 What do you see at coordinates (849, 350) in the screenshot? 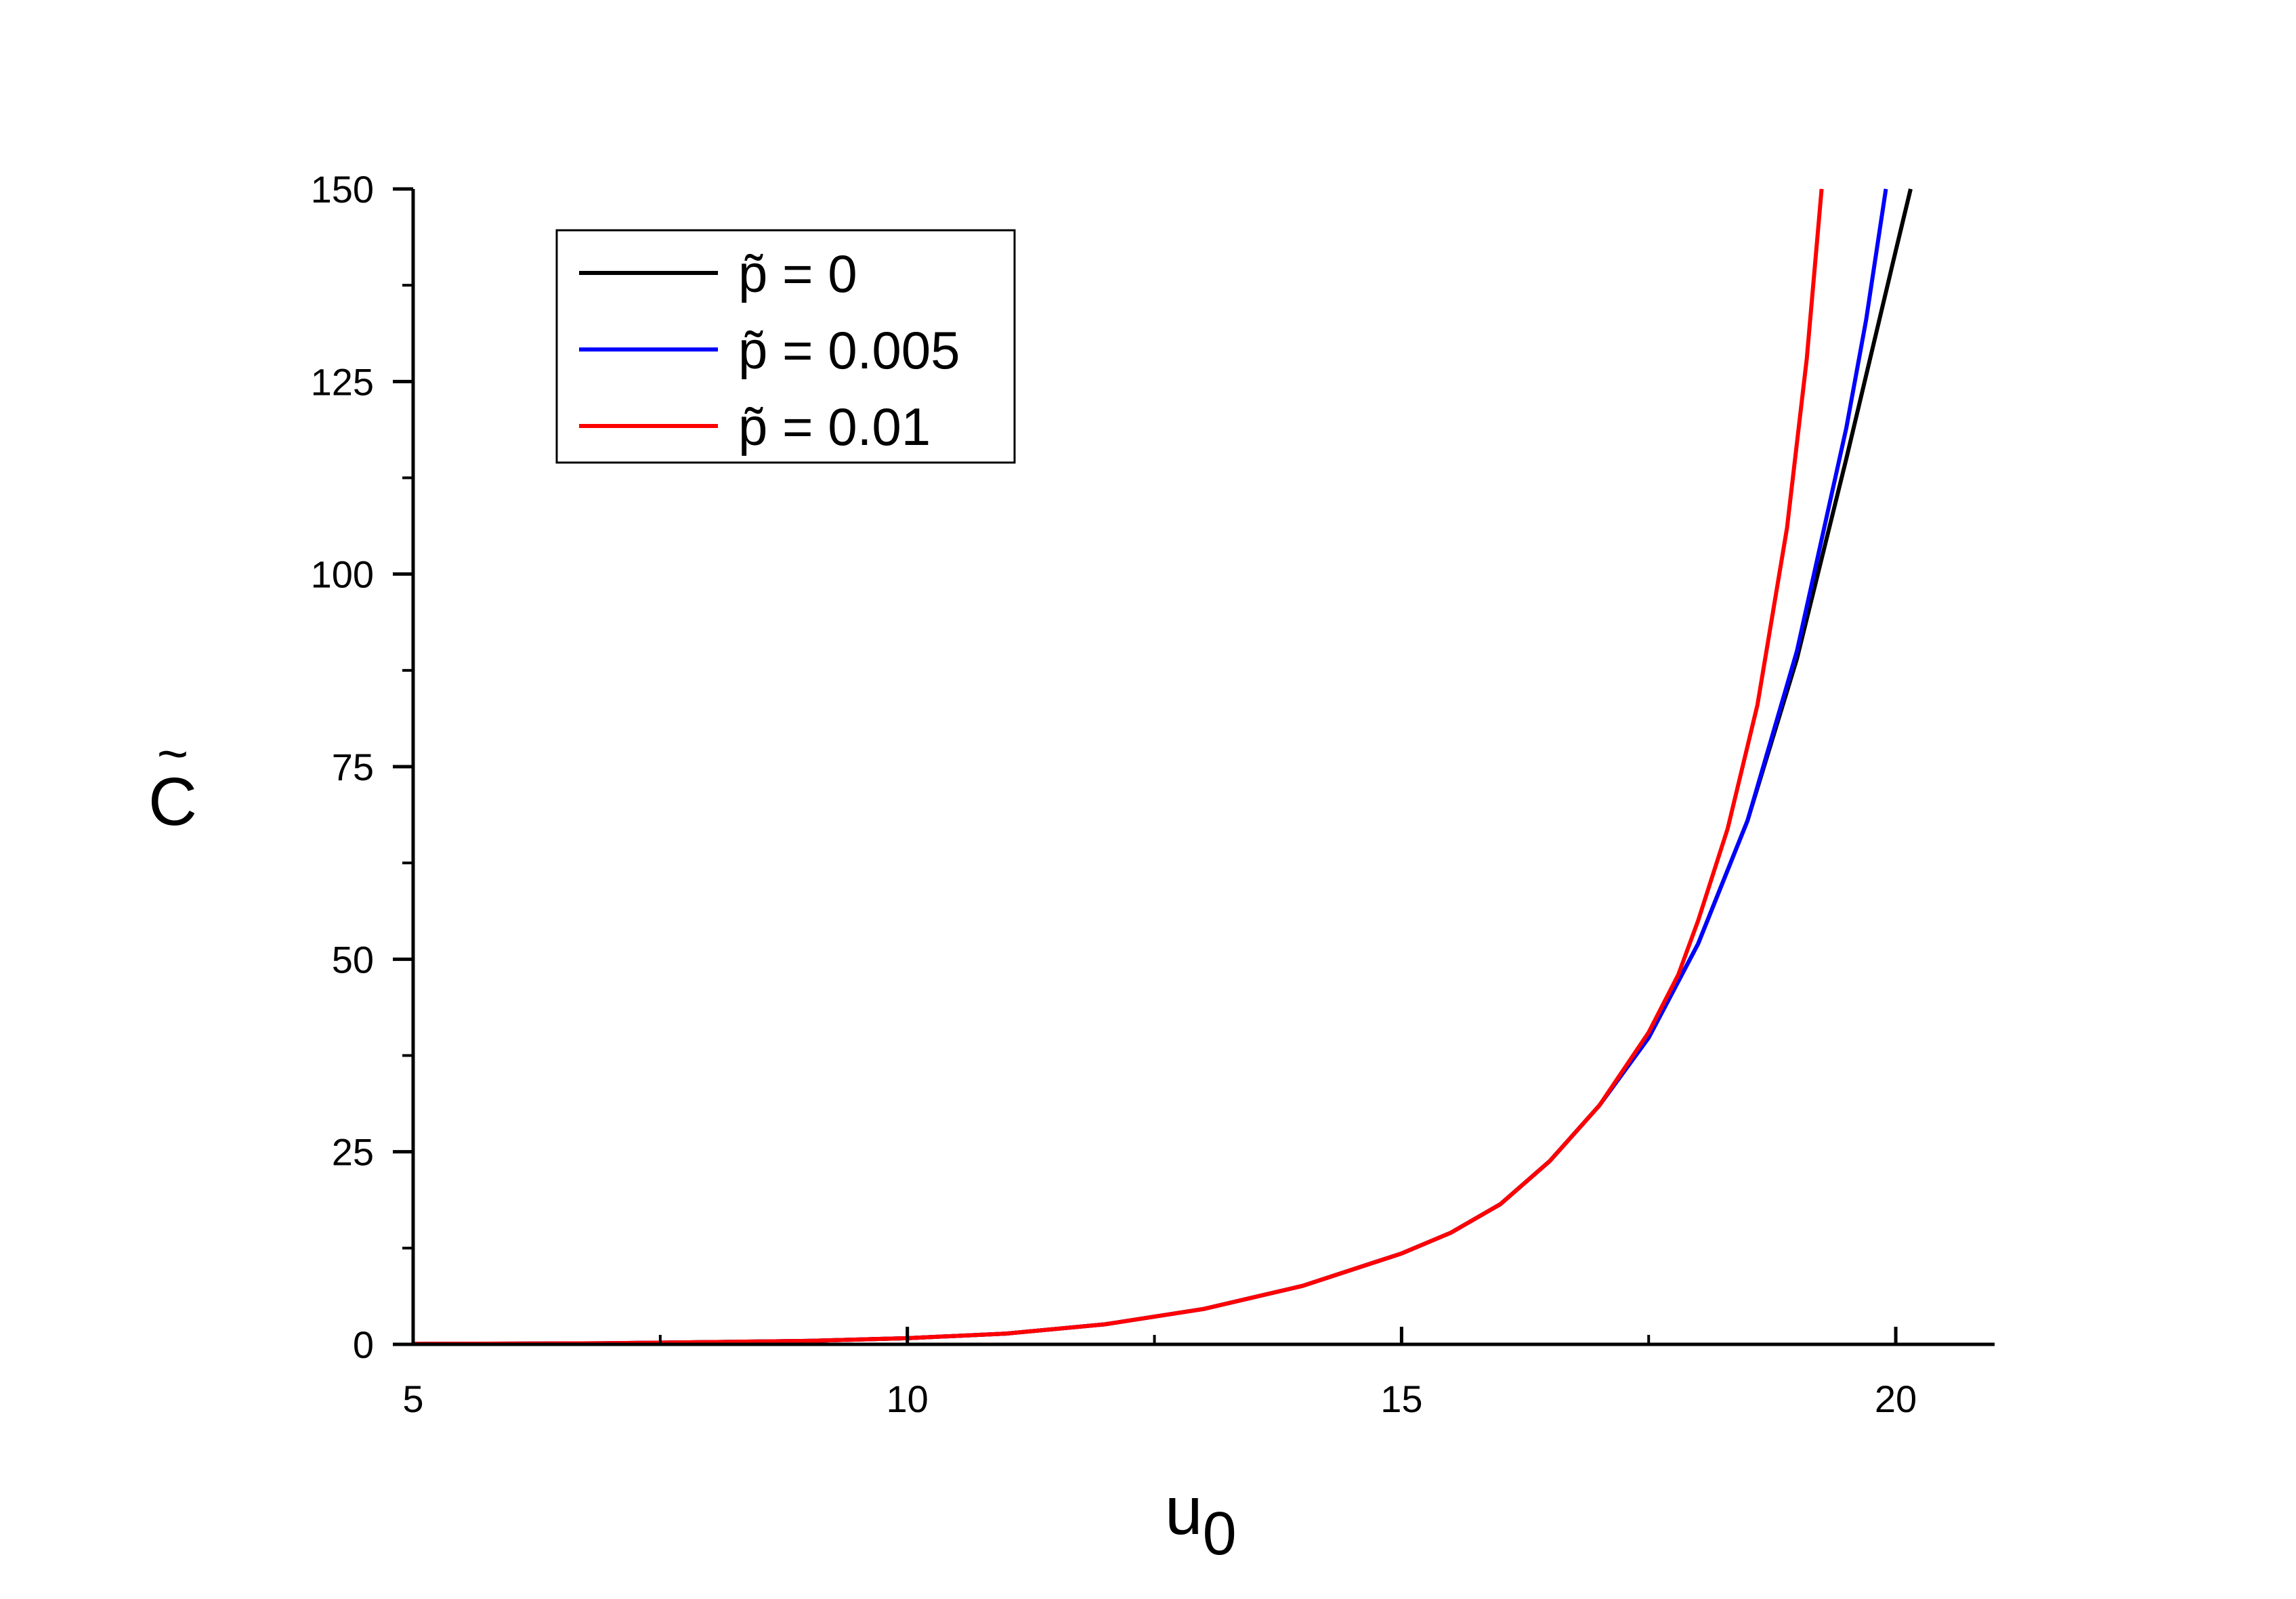
I see `legend-label-1: p̃ = 0.005` at bounding box center [849, 350].